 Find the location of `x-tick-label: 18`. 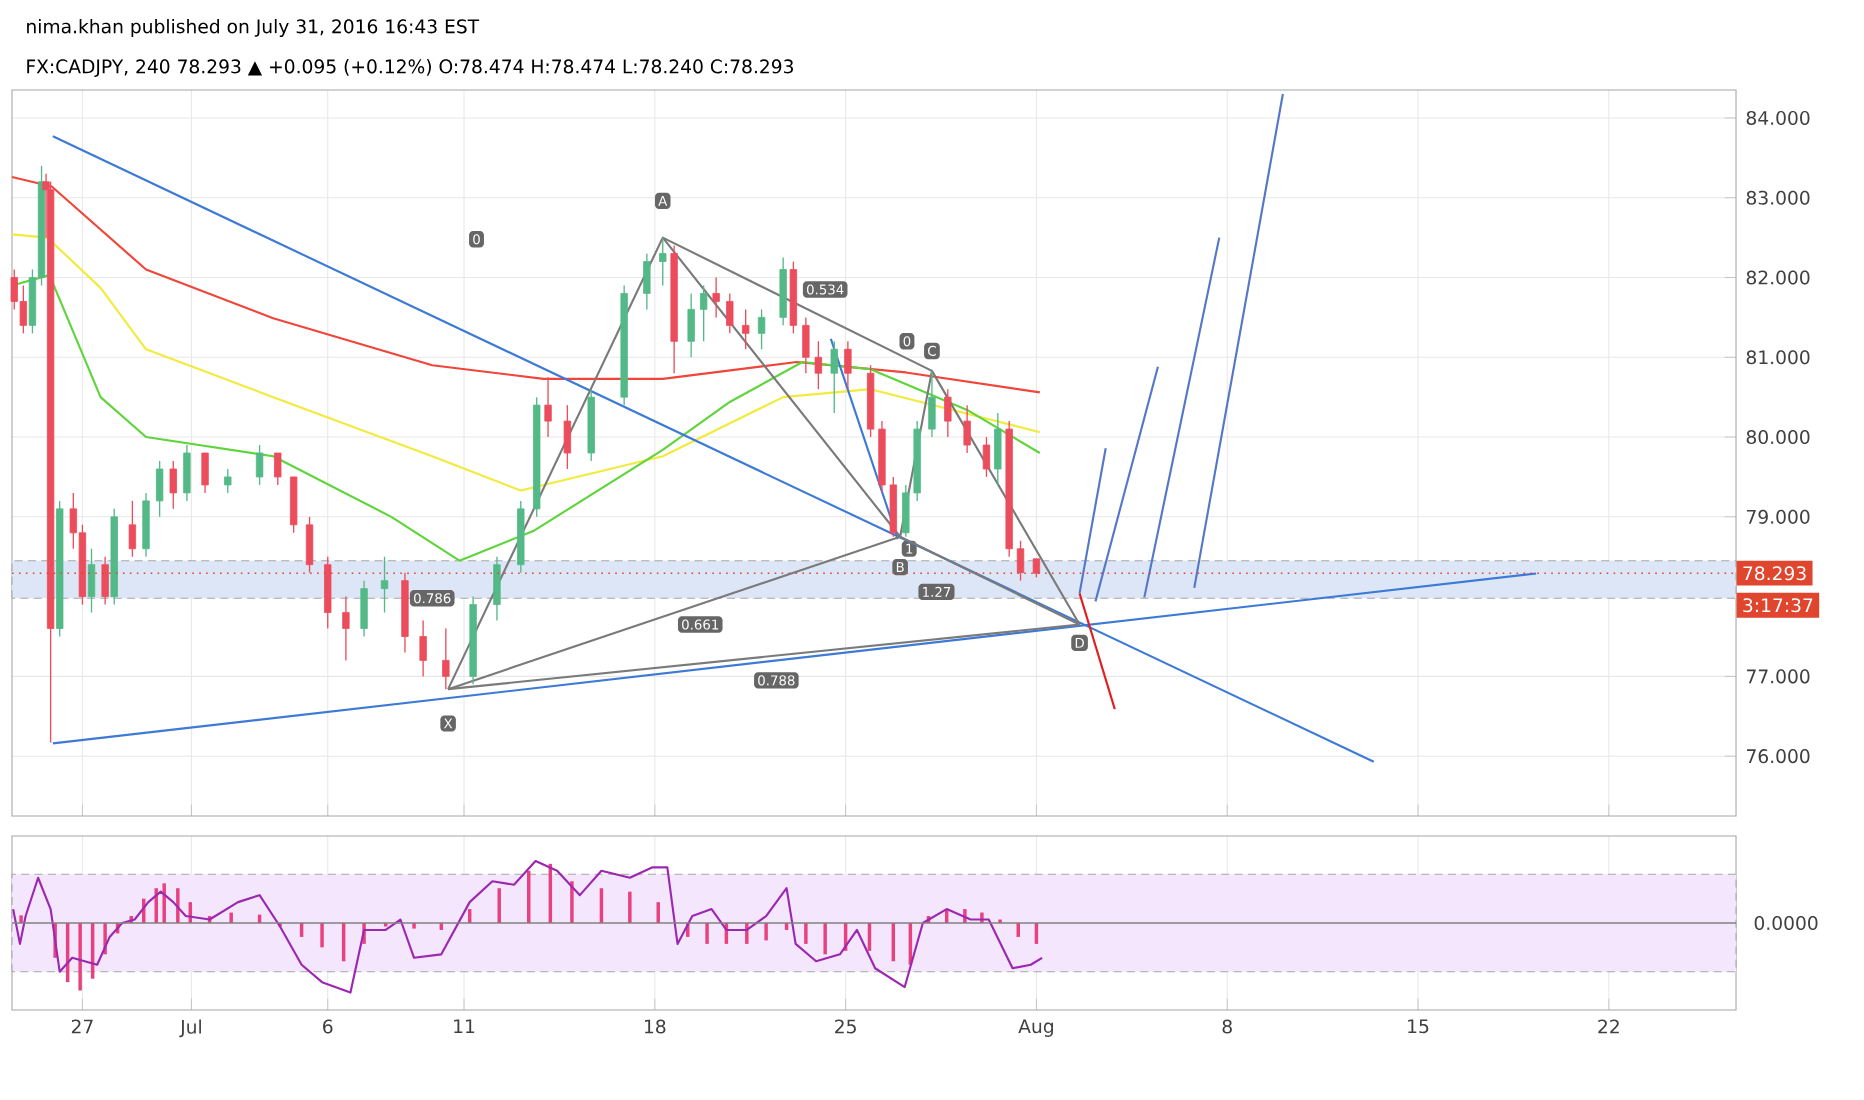

x-tick-label: 18 is located at coordinates (655, 1026).